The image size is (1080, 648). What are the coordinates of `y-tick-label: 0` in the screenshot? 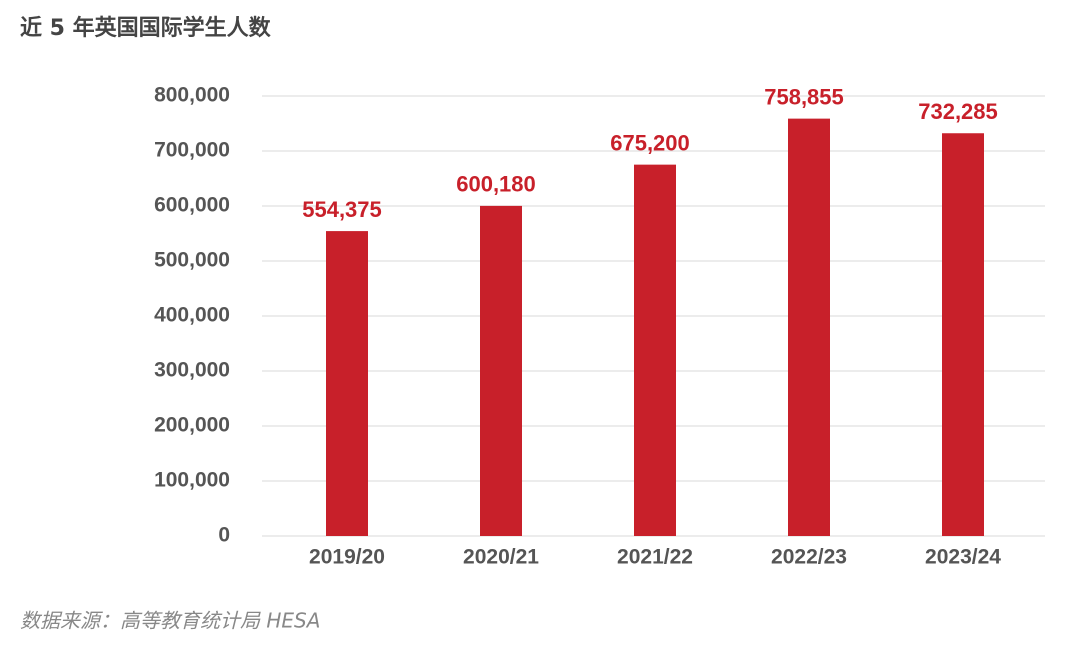 It's located at (224, 535).